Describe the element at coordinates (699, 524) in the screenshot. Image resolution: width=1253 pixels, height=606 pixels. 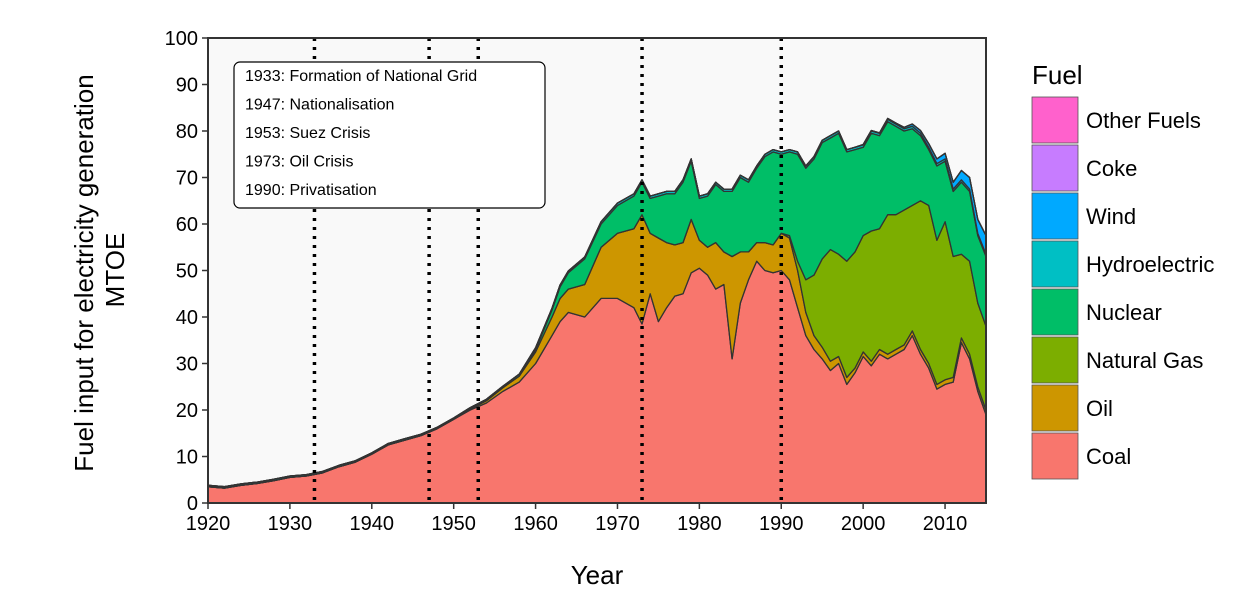
I see `x-tick-label: 1980` at that location.